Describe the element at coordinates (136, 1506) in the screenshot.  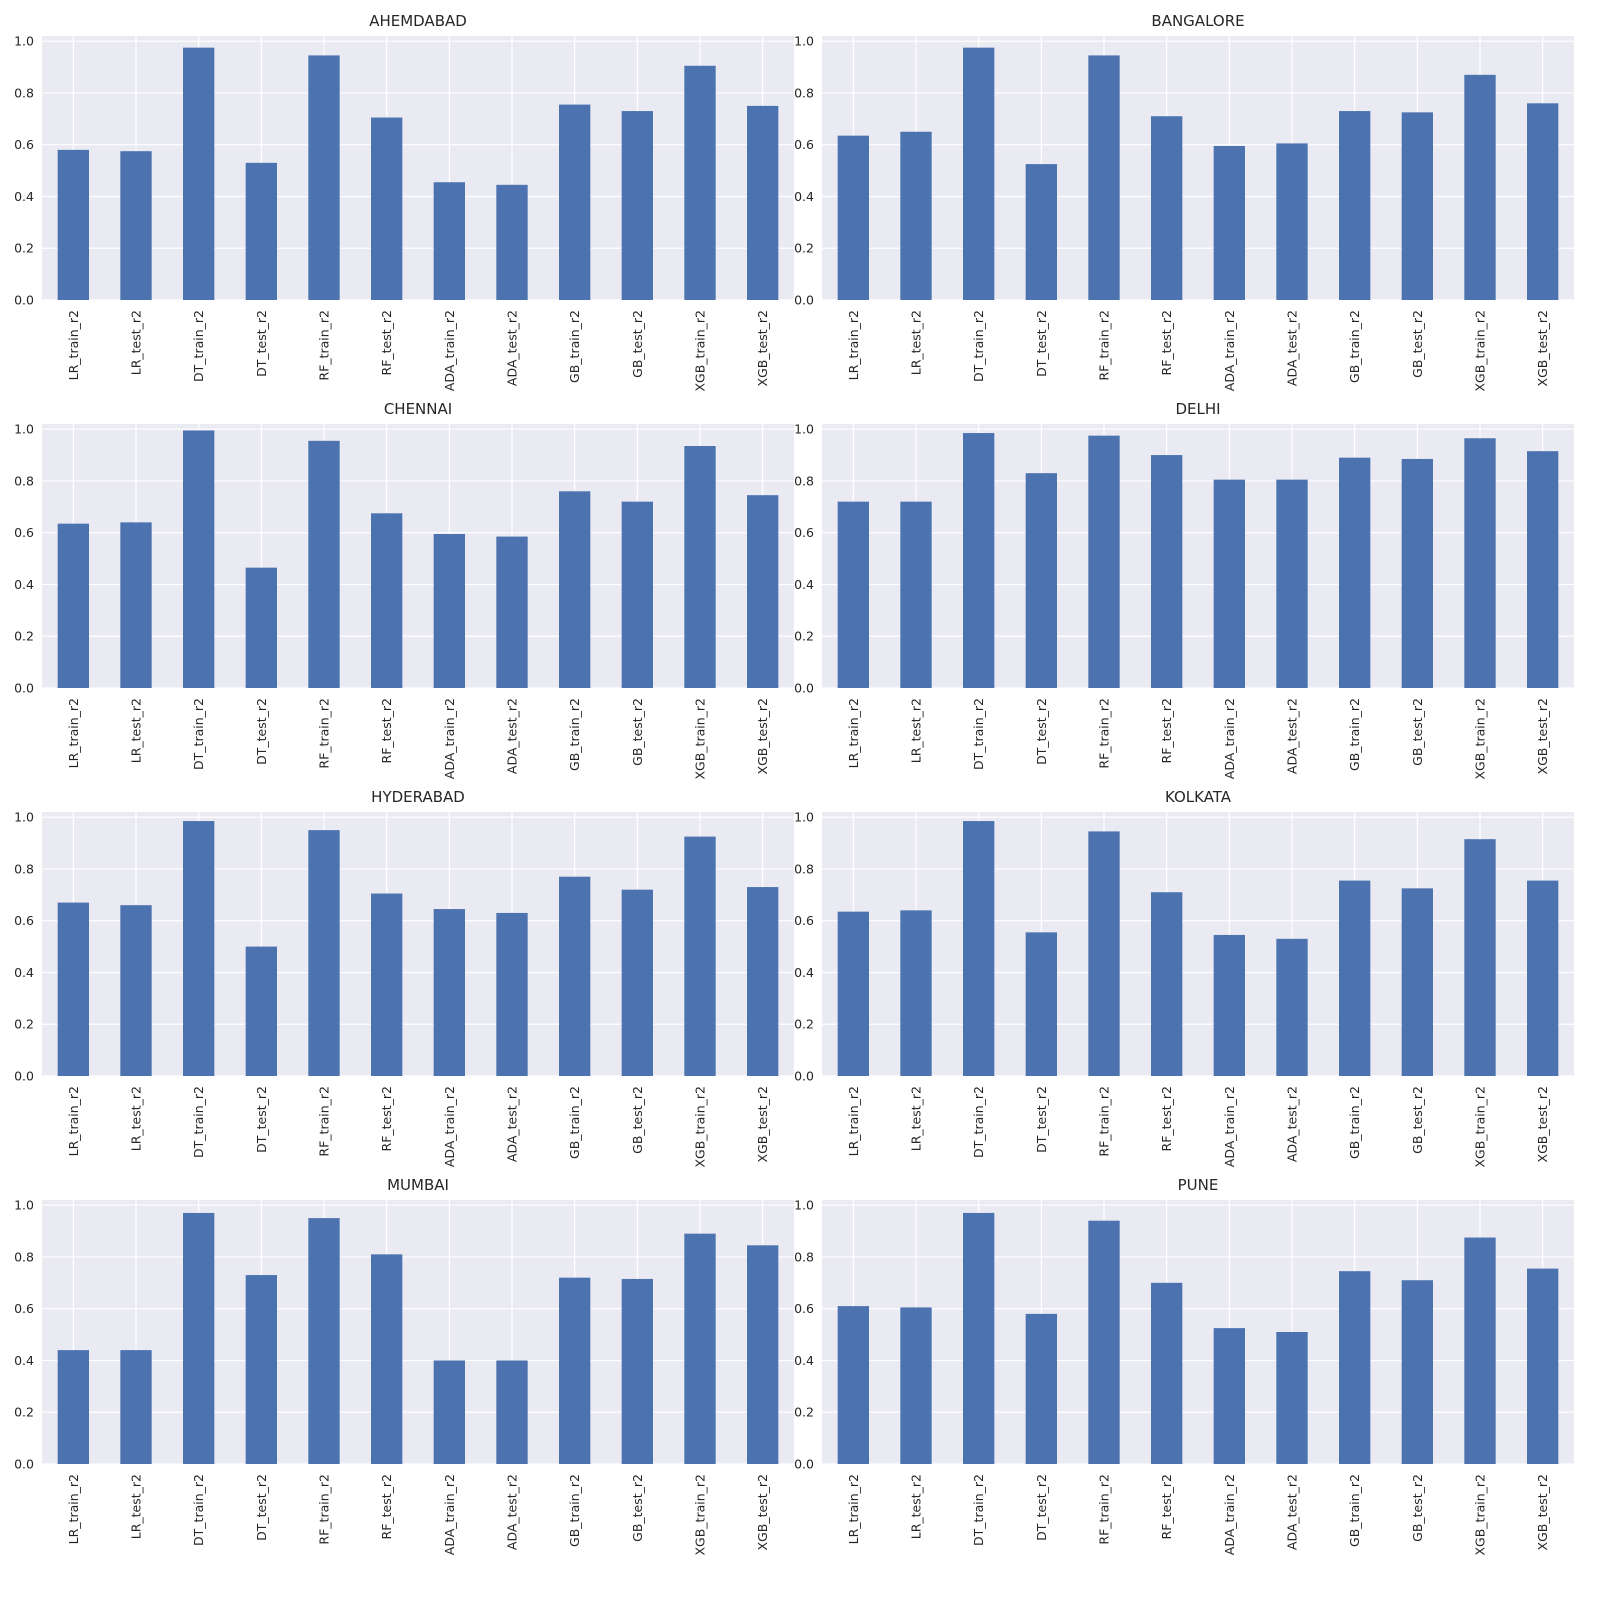
I see `x-tick-label: LR_test_r2` at that location.